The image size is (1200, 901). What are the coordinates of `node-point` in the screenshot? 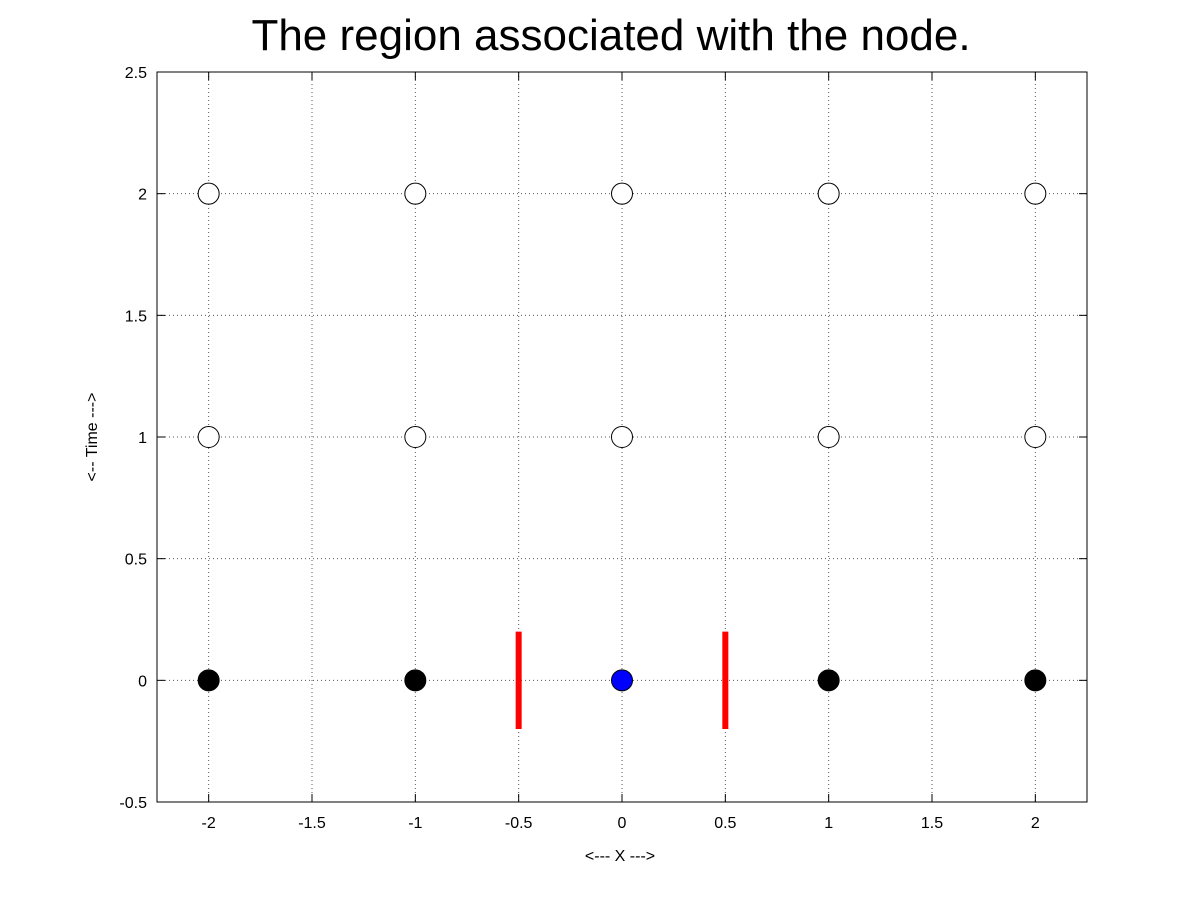 It's located at (622, 680).